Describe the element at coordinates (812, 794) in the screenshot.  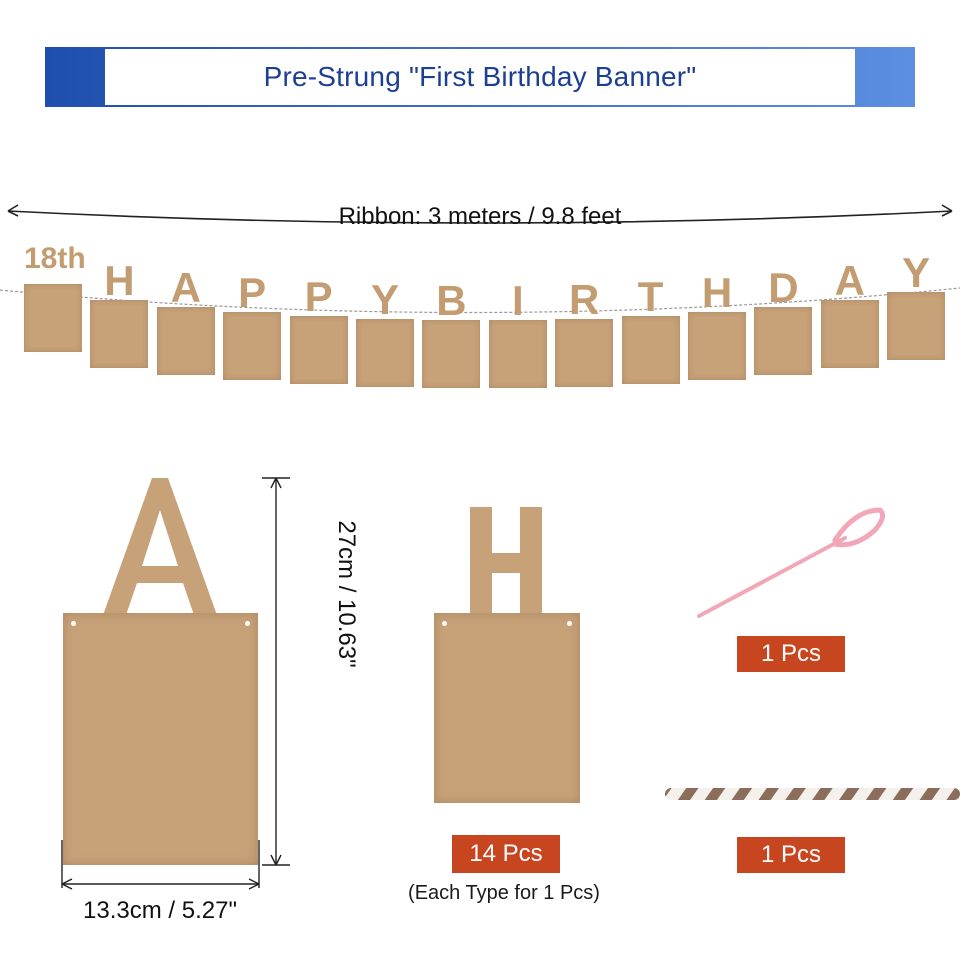
I see `twine-rope-icon` at that location.